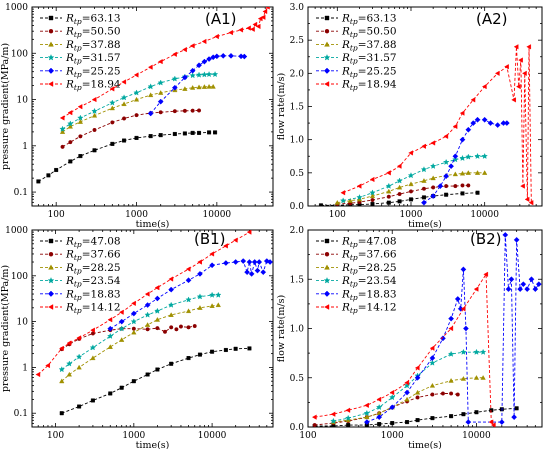  I want to click on legend-value: =18.83, so click(377, 294).